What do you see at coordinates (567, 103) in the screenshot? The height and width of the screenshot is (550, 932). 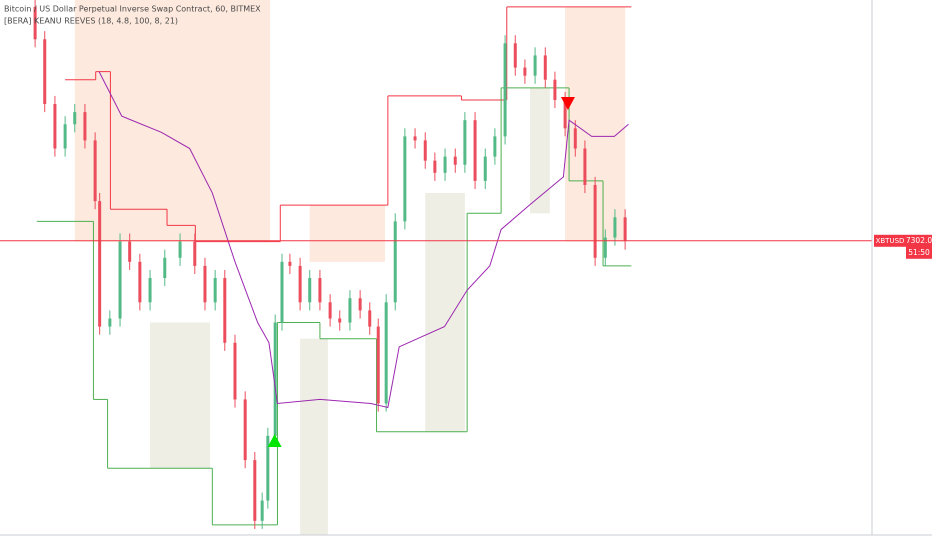 I see `sell-signal` at bounding box center [567, 103].